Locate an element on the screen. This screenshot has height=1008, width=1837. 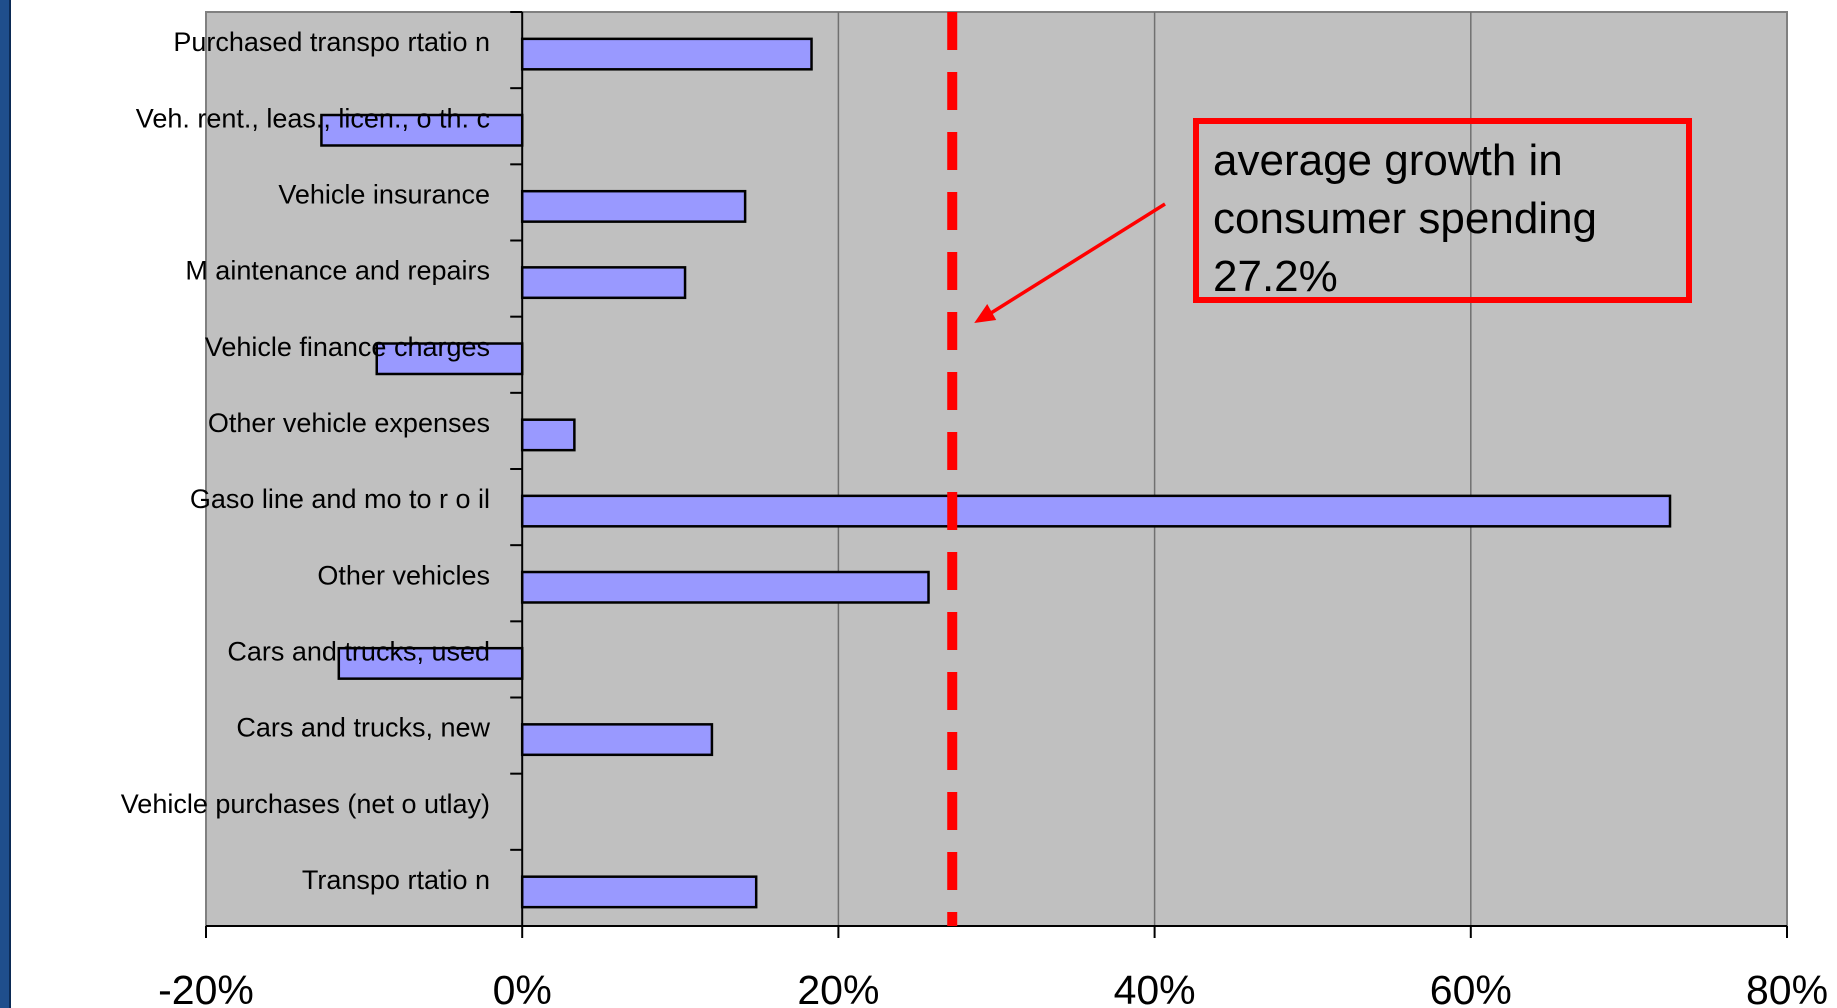
x-tick-label-5: 80% is located at coordinates (1787, 987).